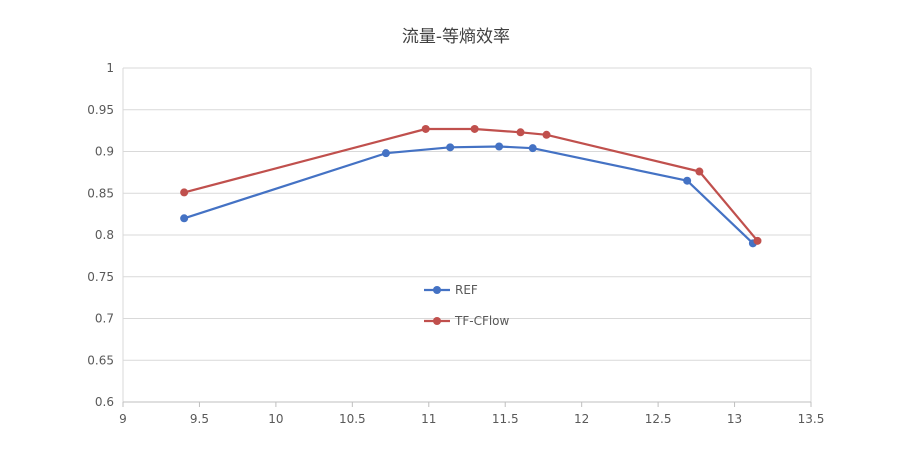 The height and width of the screenshot is (452, 913). Describe the element at coordinates (275, 419) in the screenshot. I see `x-tick-label: 10` at that location.